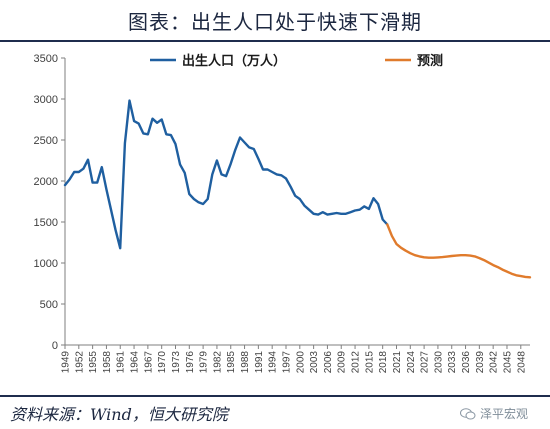  Describe the element at coordinates (46, 223) in the screenshot. I see `y-tick-label: 1500` at that location.